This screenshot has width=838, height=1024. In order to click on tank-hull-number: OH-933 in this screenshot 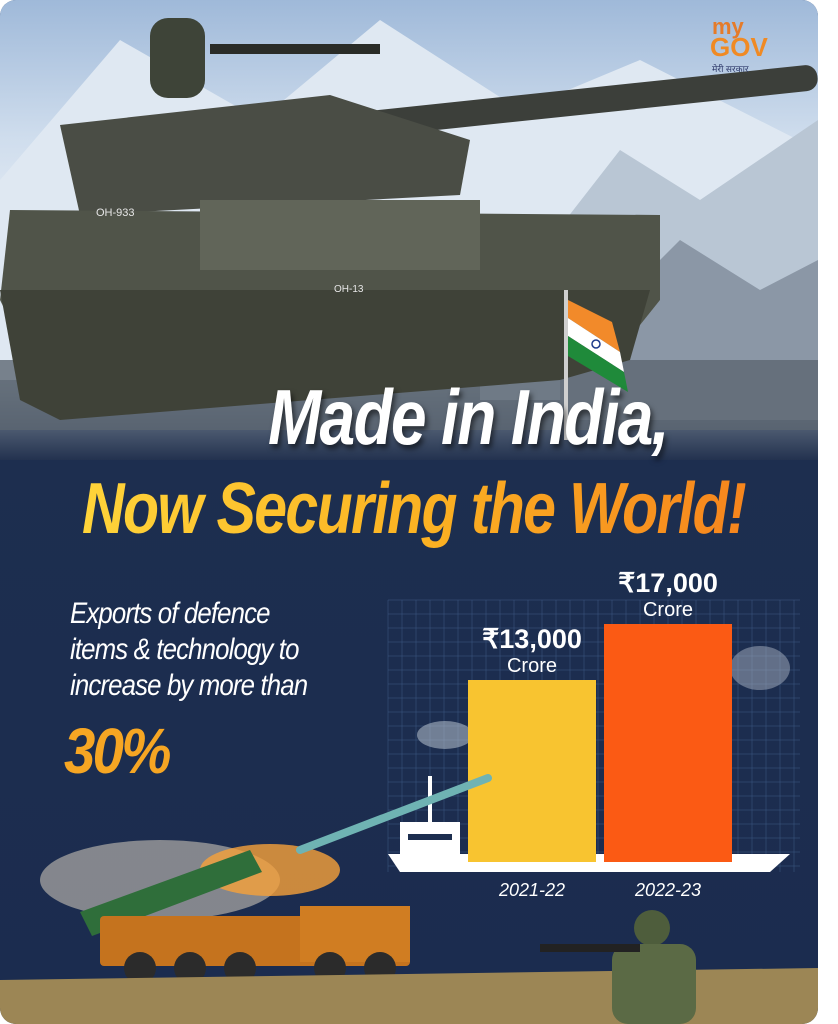, I will do `click(115, 213)`.